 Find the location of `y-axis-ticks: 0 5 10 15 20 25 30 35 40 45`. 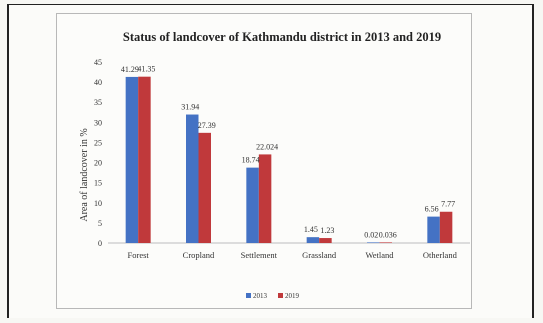

y-axis-ticks: 0 5 10 15 20 25 30 35 40 45 is located at coordinates (98, 153).